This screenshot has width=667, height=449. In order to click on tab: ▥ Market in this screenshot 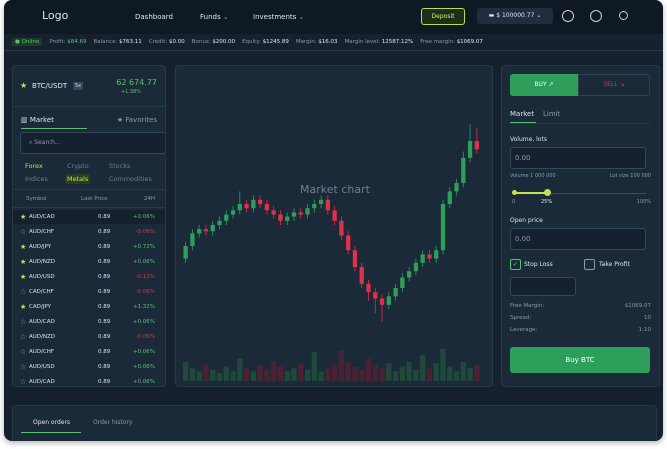, I will do `click(37, 120)`.